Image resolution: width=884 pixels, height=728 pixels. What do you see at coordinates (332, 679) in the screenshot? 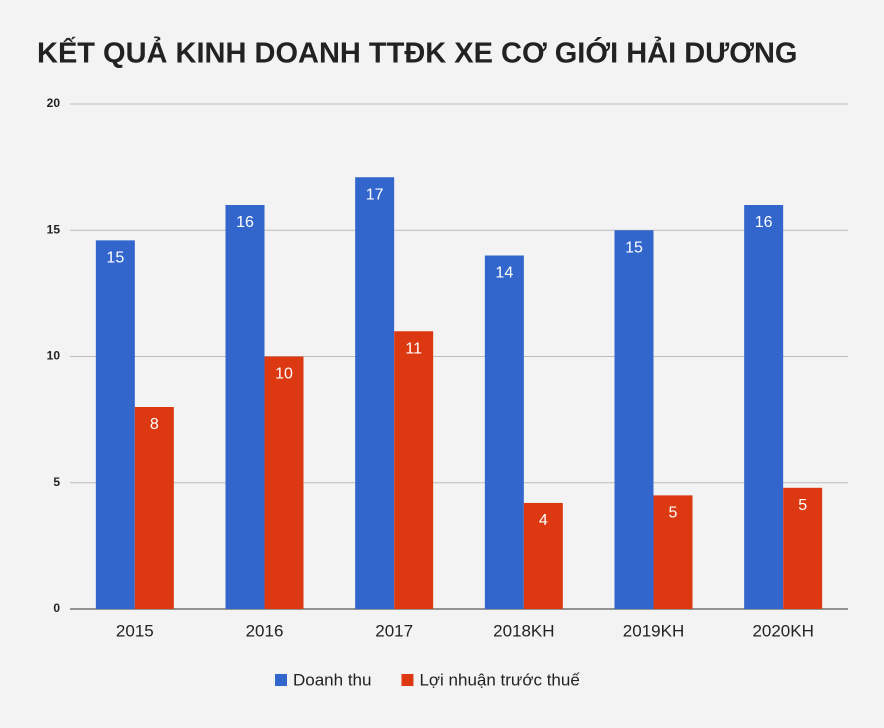
I see `legend-label: Doanh thu` at bounding box center [332, 679].